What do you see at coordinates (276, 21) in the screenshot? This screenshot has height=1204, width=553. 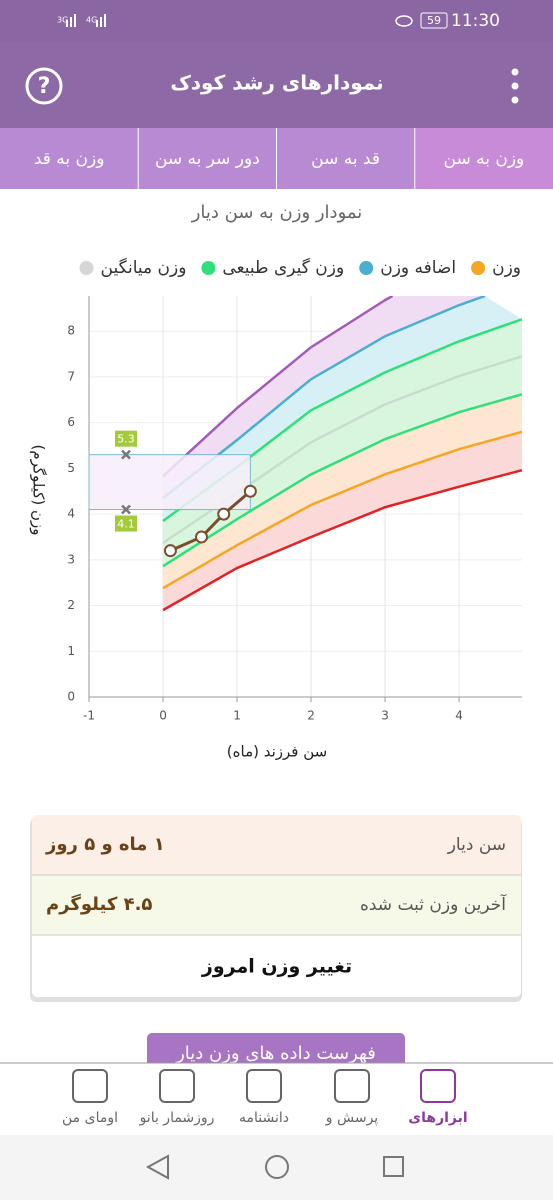 I see `status-bar` at bounding box center [276, 21].